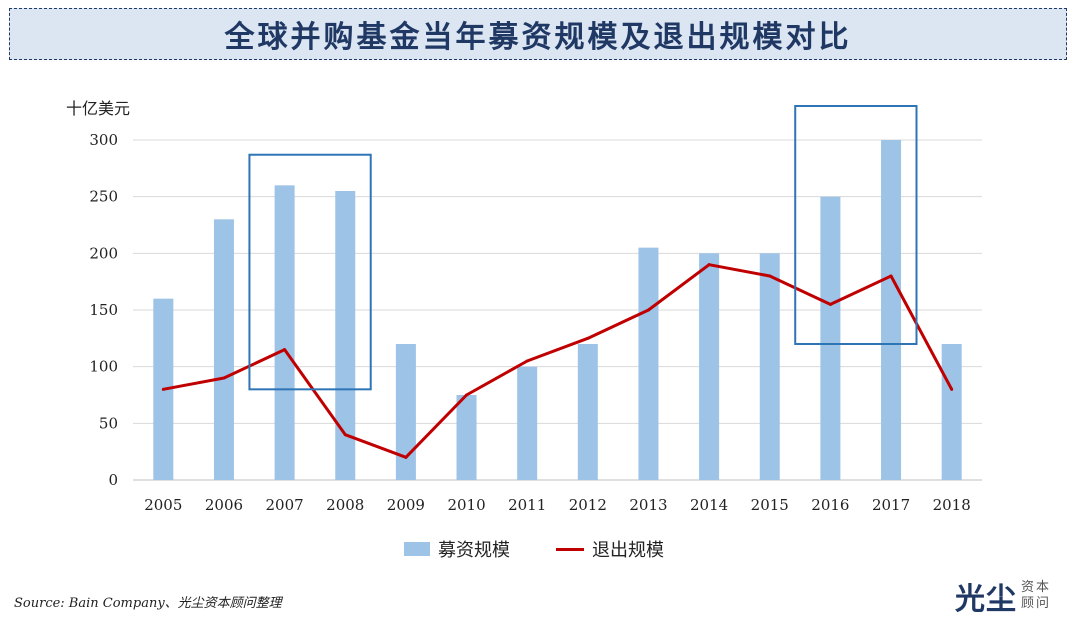  Describe the element at coordinates (951, 412) in the screenshot. I see `bar-2018` at that location.